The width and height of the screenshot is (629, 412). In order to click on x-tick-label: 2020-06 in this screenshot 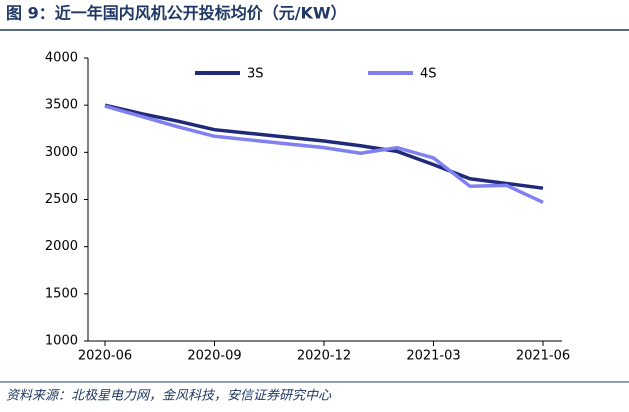, I will do `click(105, 356)`.